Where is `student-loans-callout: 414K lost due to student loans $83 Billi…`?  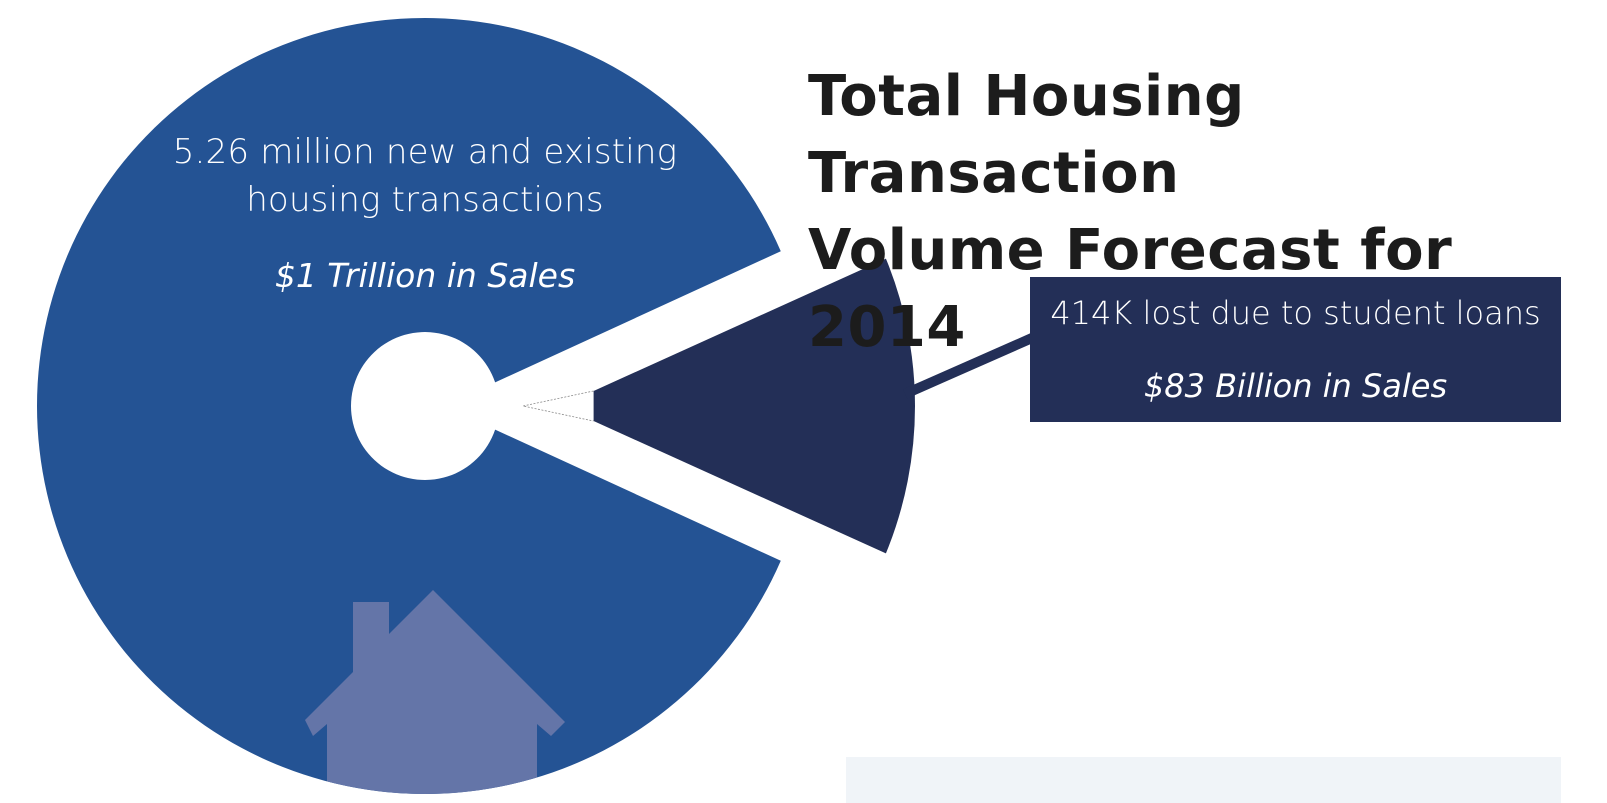
student-loans-callout: 414K lost due to student loans $83 Billi… is located at coordinates (1295, 349).